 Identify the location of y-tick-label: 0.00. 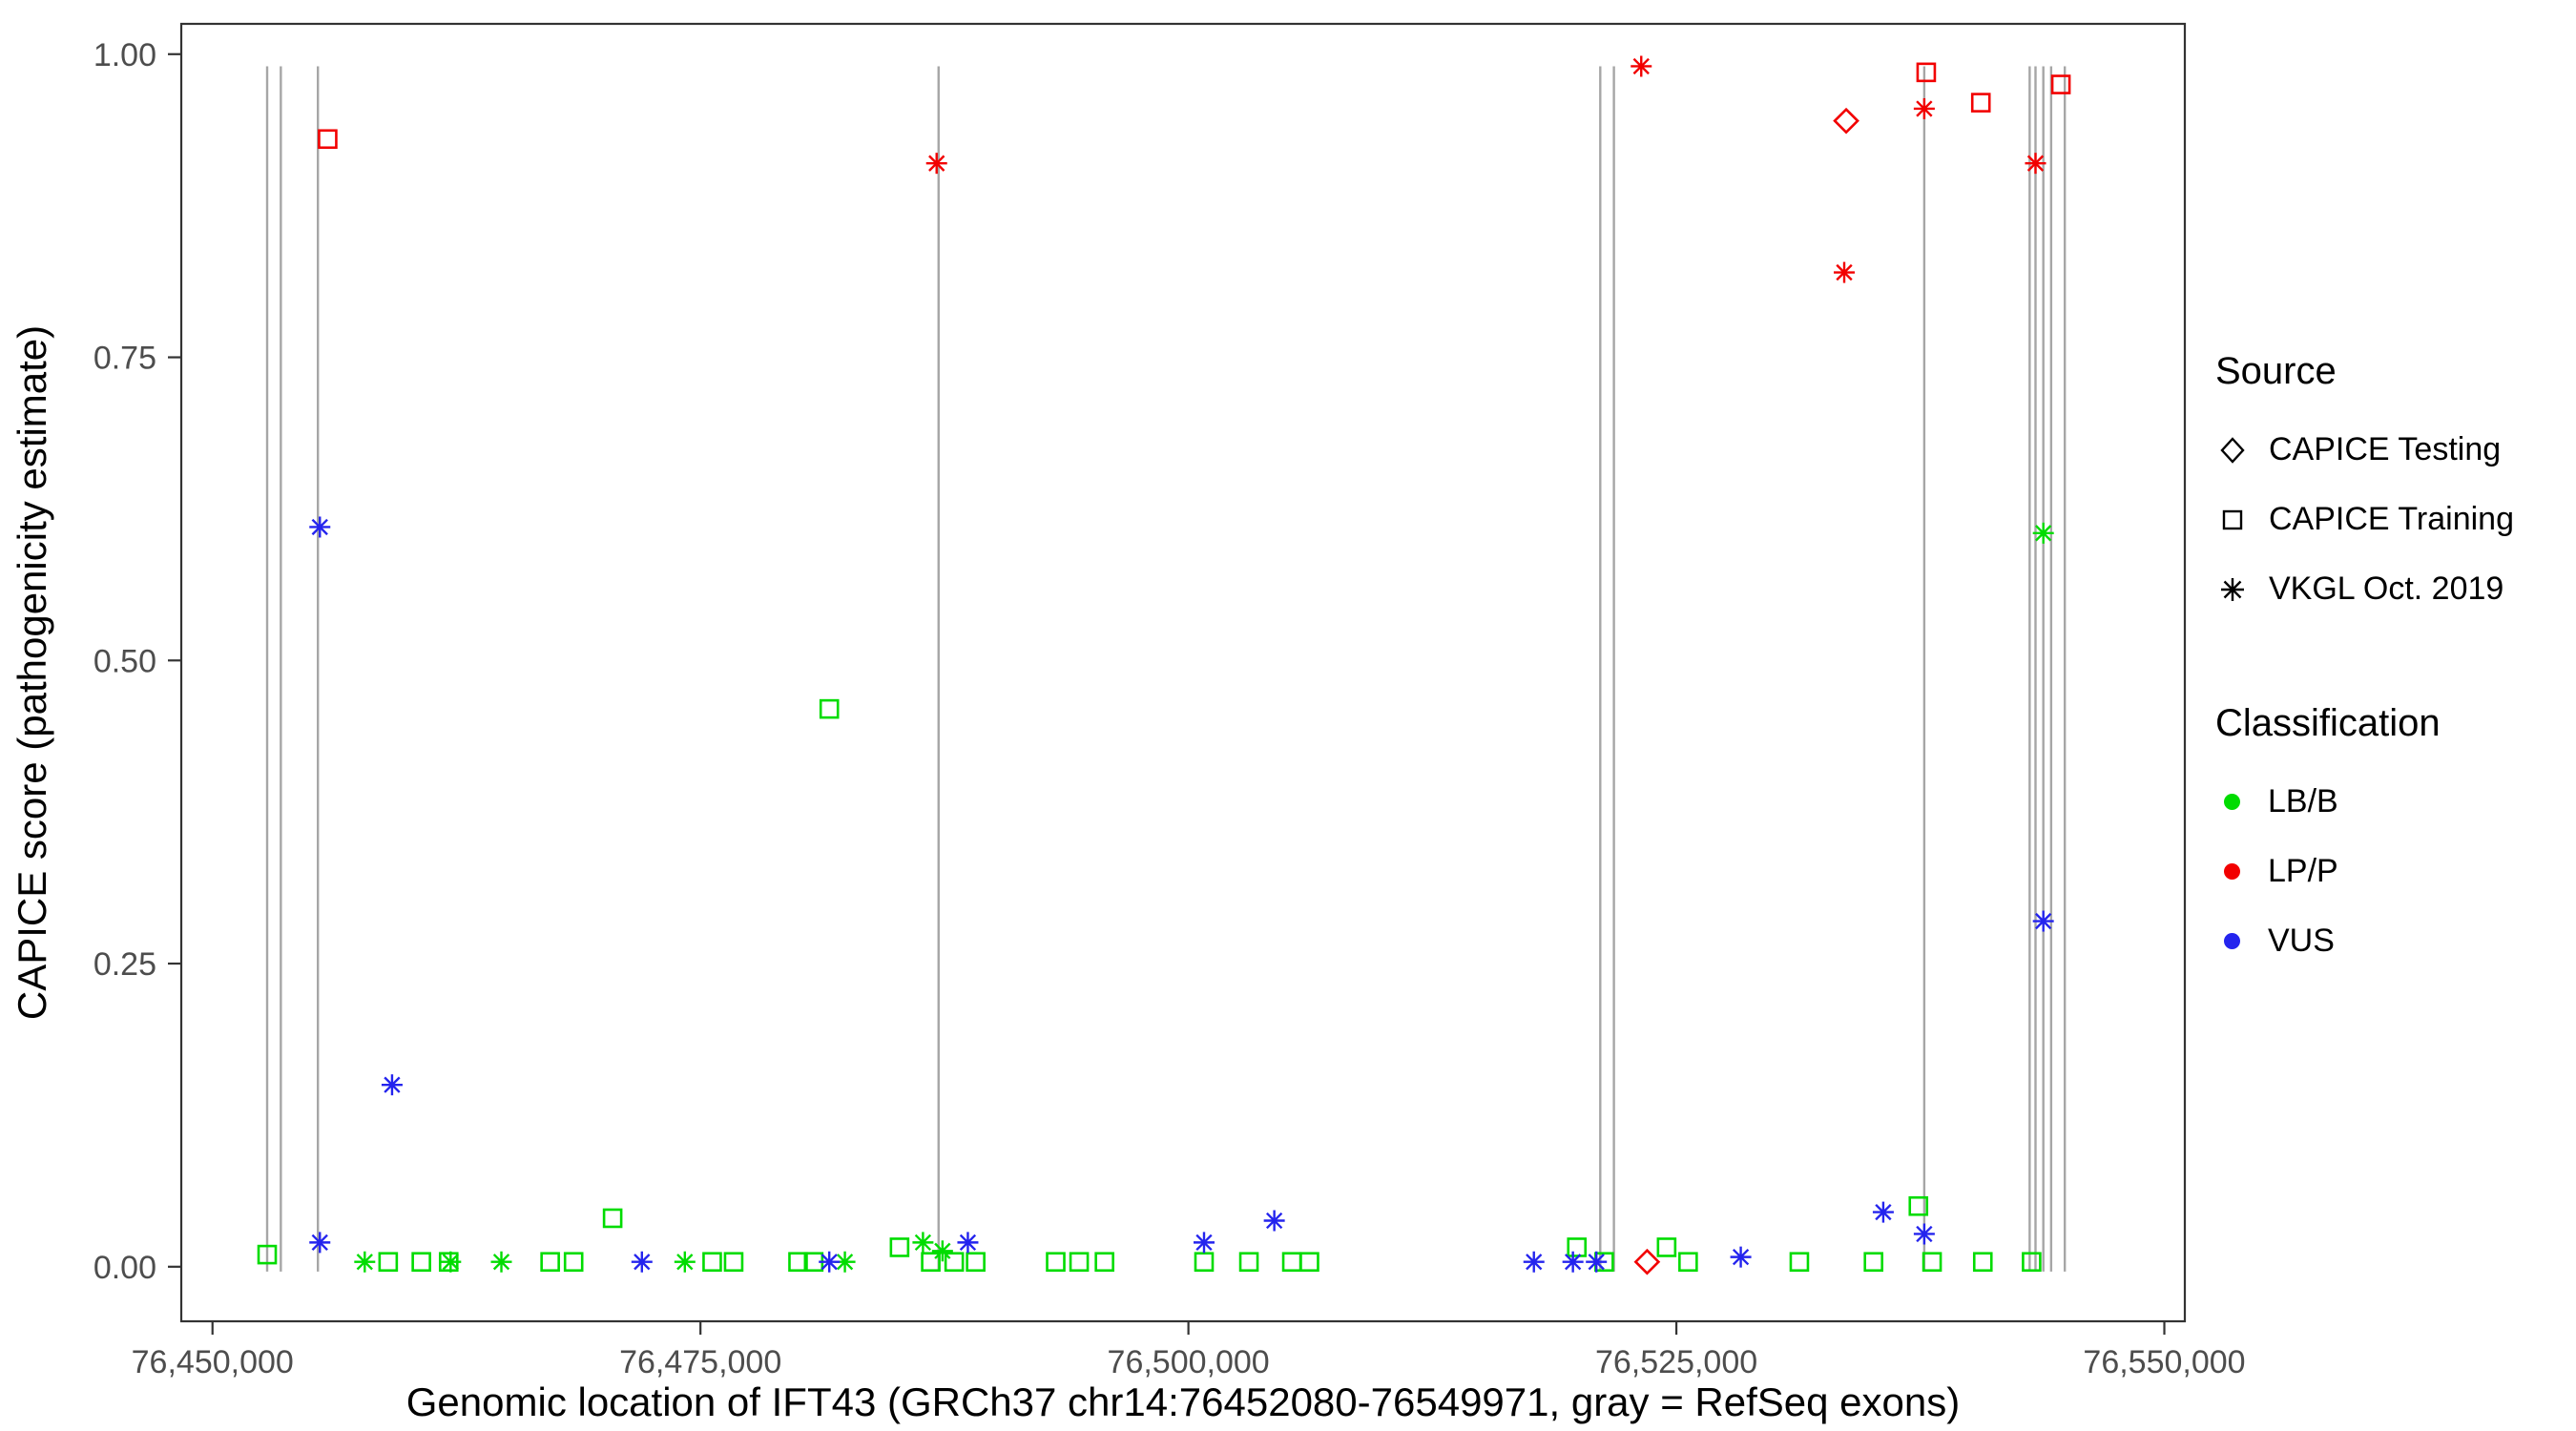
(124, 1268).